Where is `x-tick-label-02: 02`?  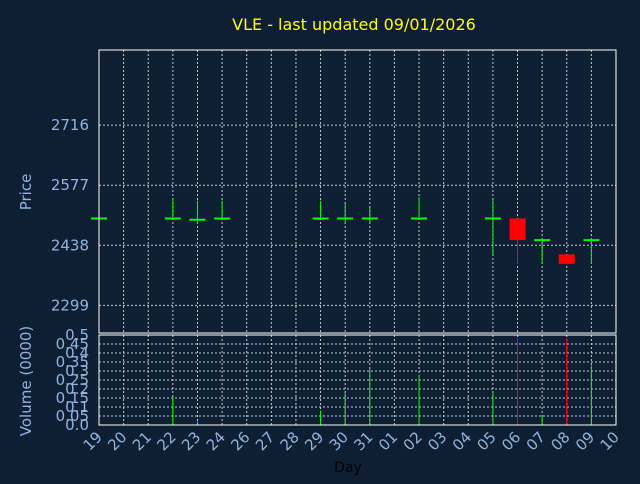 x-tick-label-02: 02 is located at coordinates (413, 441).